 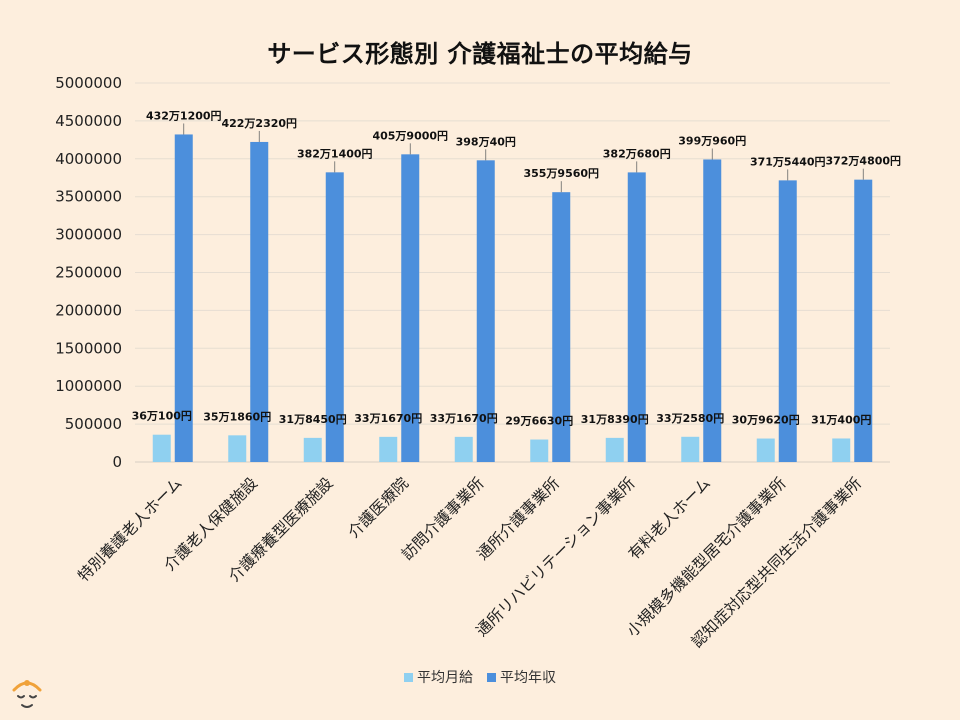 What do you see at coordinates (88, 235) in the screenshot?
I see `y-tick-label: 3000000` at bounding box center [88, 235].